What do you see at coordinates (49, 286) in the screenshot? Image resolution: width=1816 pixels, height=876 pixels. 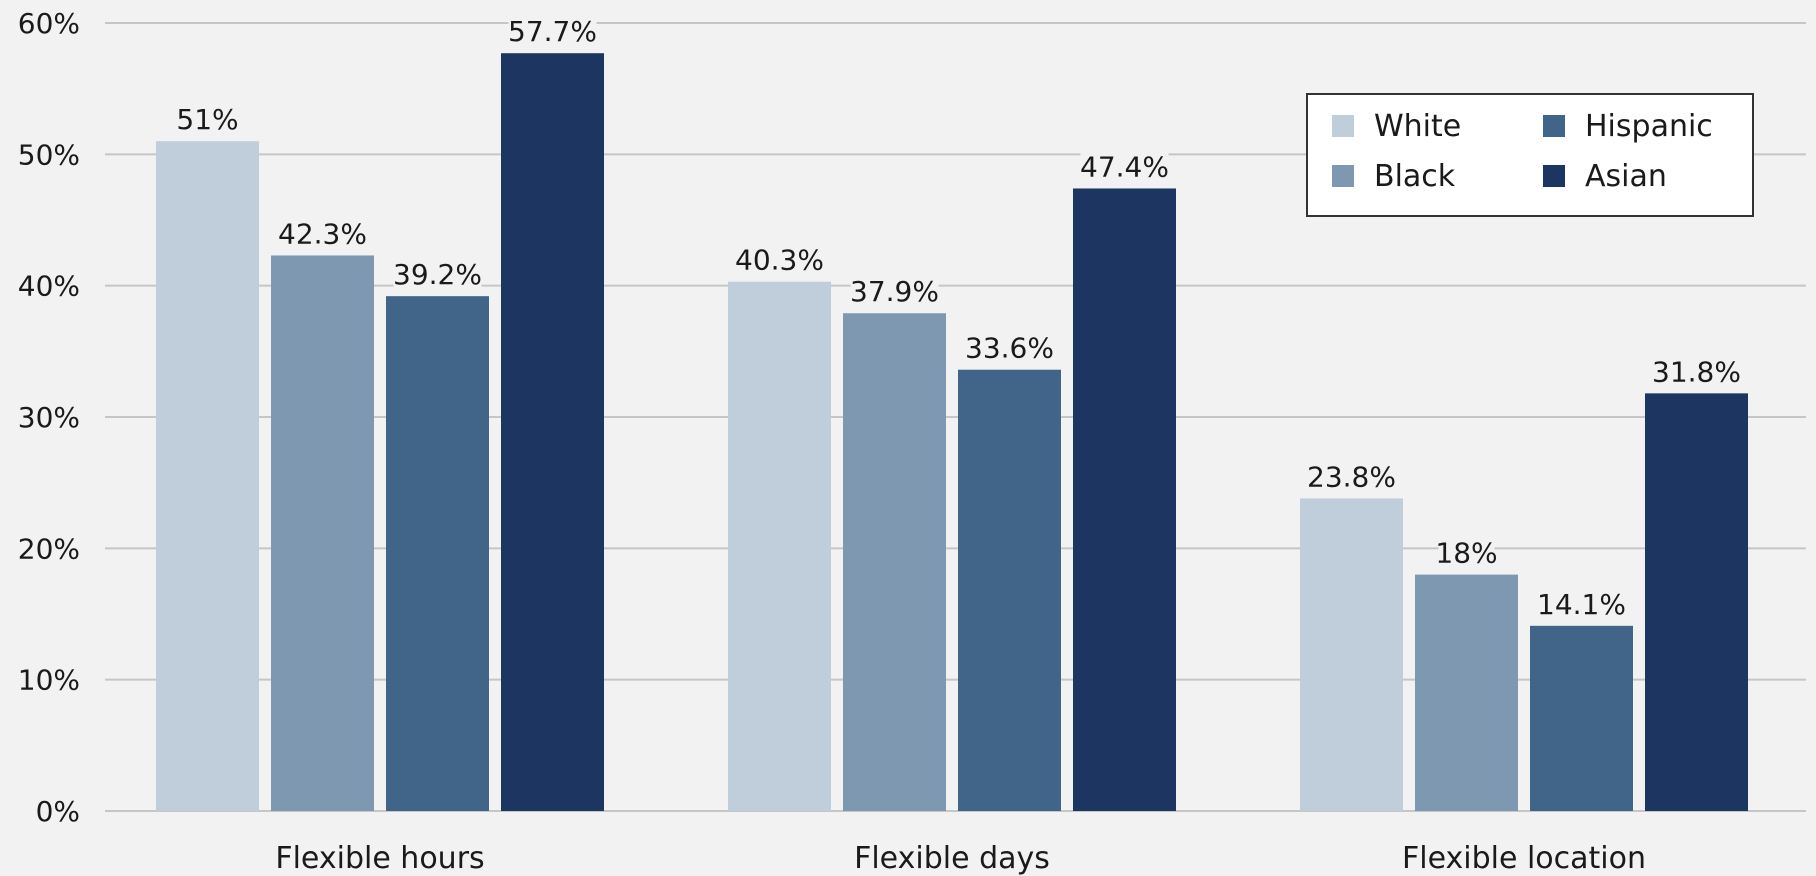 I see `y-tick-label: 40%` at bounding box center [49, 286].